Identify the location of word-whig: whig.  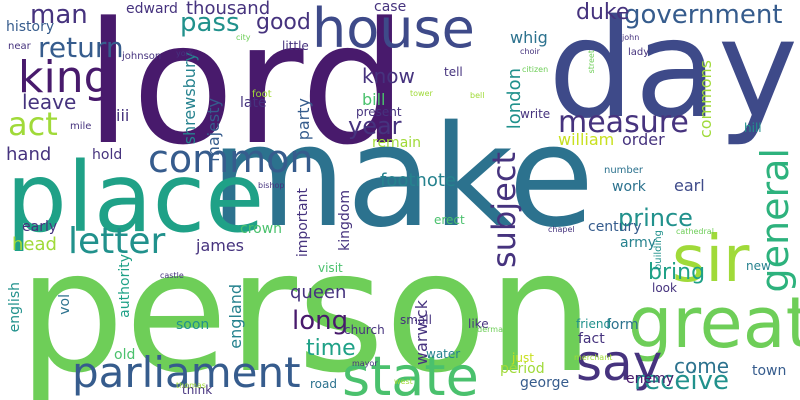
(529, 37).